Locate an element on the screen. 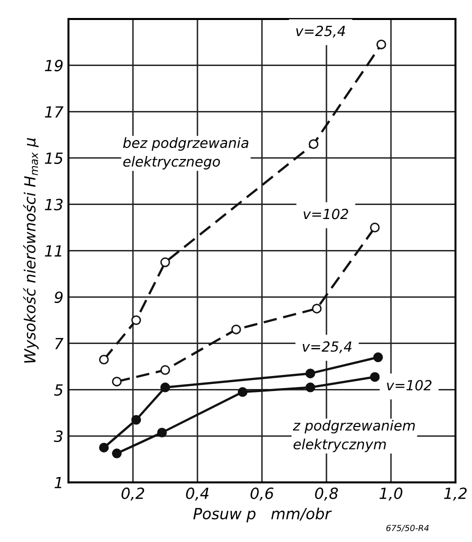 This screenshot has width=472, height=542. y-tick-label: 7 is located at coordinates (59, 344).